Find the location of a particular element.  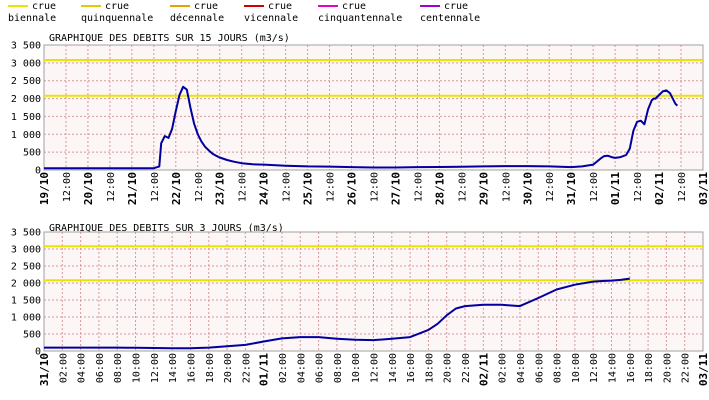

legend-item-vicennale: crue vicennale is located at coordinates (271, 12).